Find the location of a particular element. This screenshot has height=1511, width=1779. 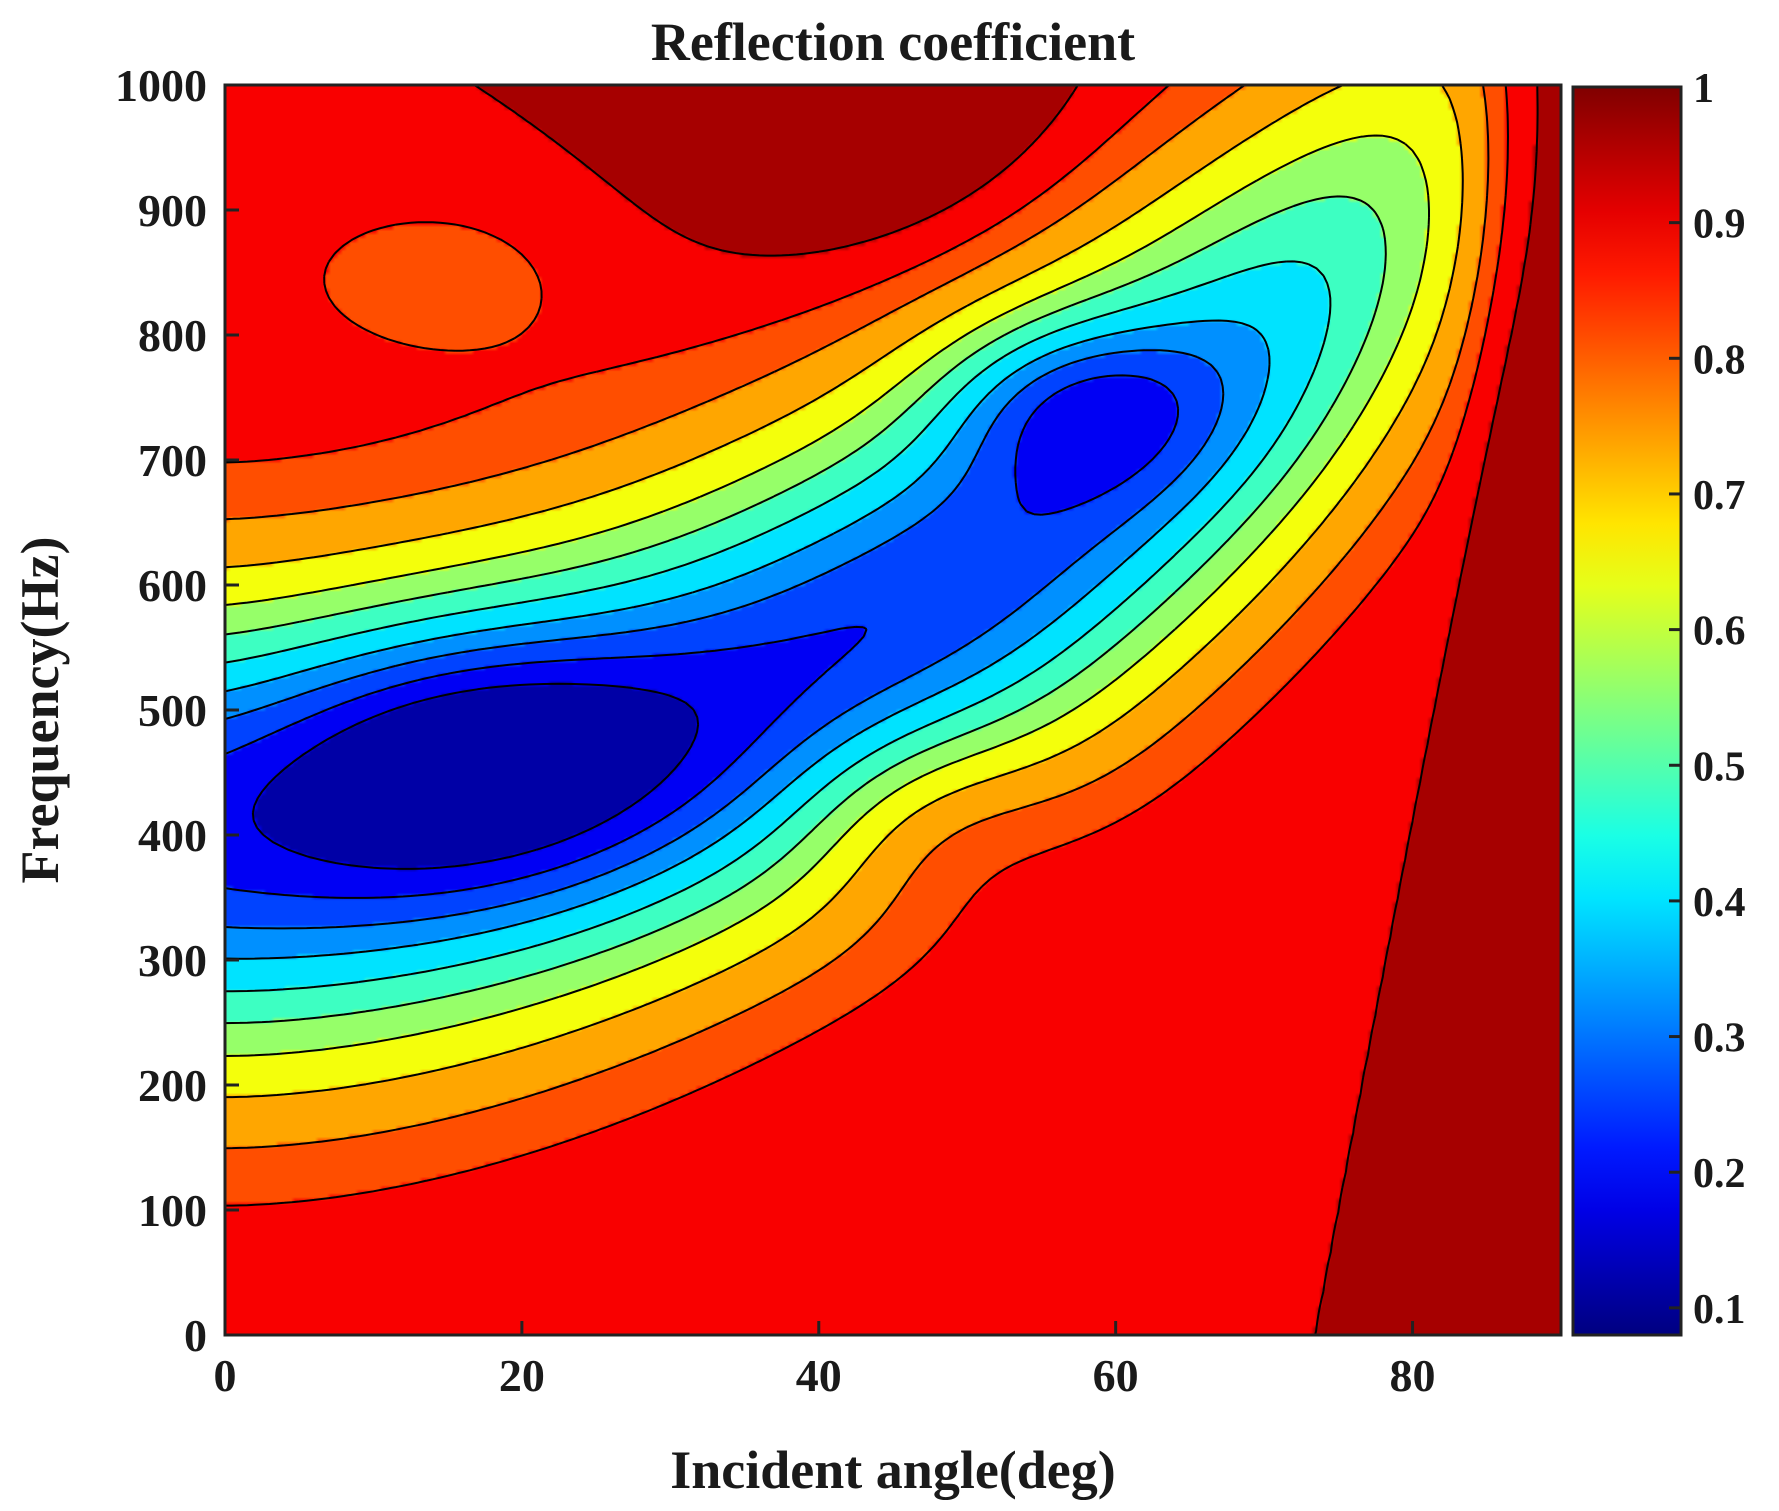

x-tick-label: 40 is located at coordinates (819, 1375).